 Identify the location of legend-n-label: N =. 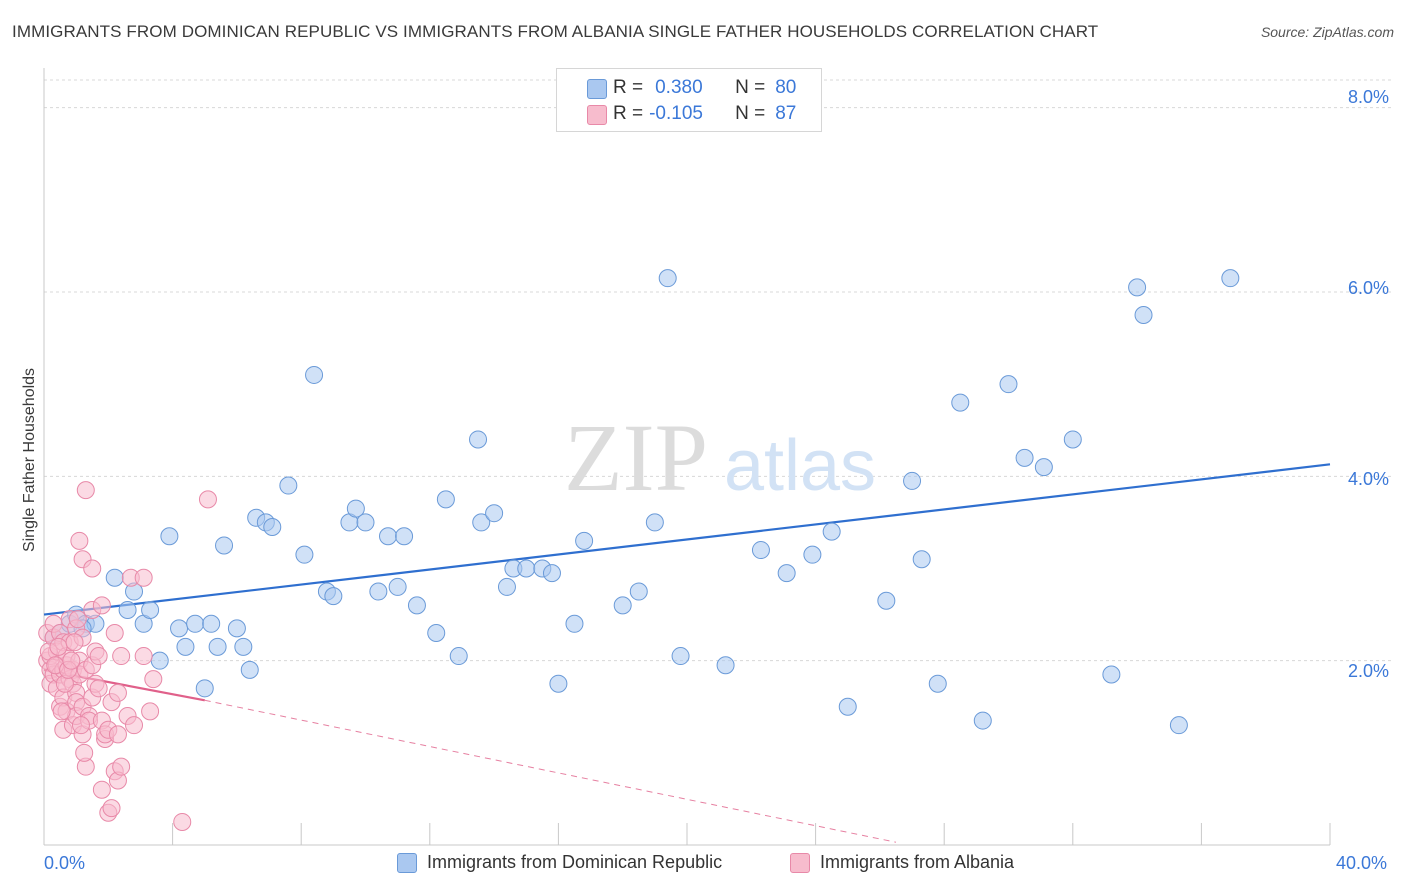
(750, 87).